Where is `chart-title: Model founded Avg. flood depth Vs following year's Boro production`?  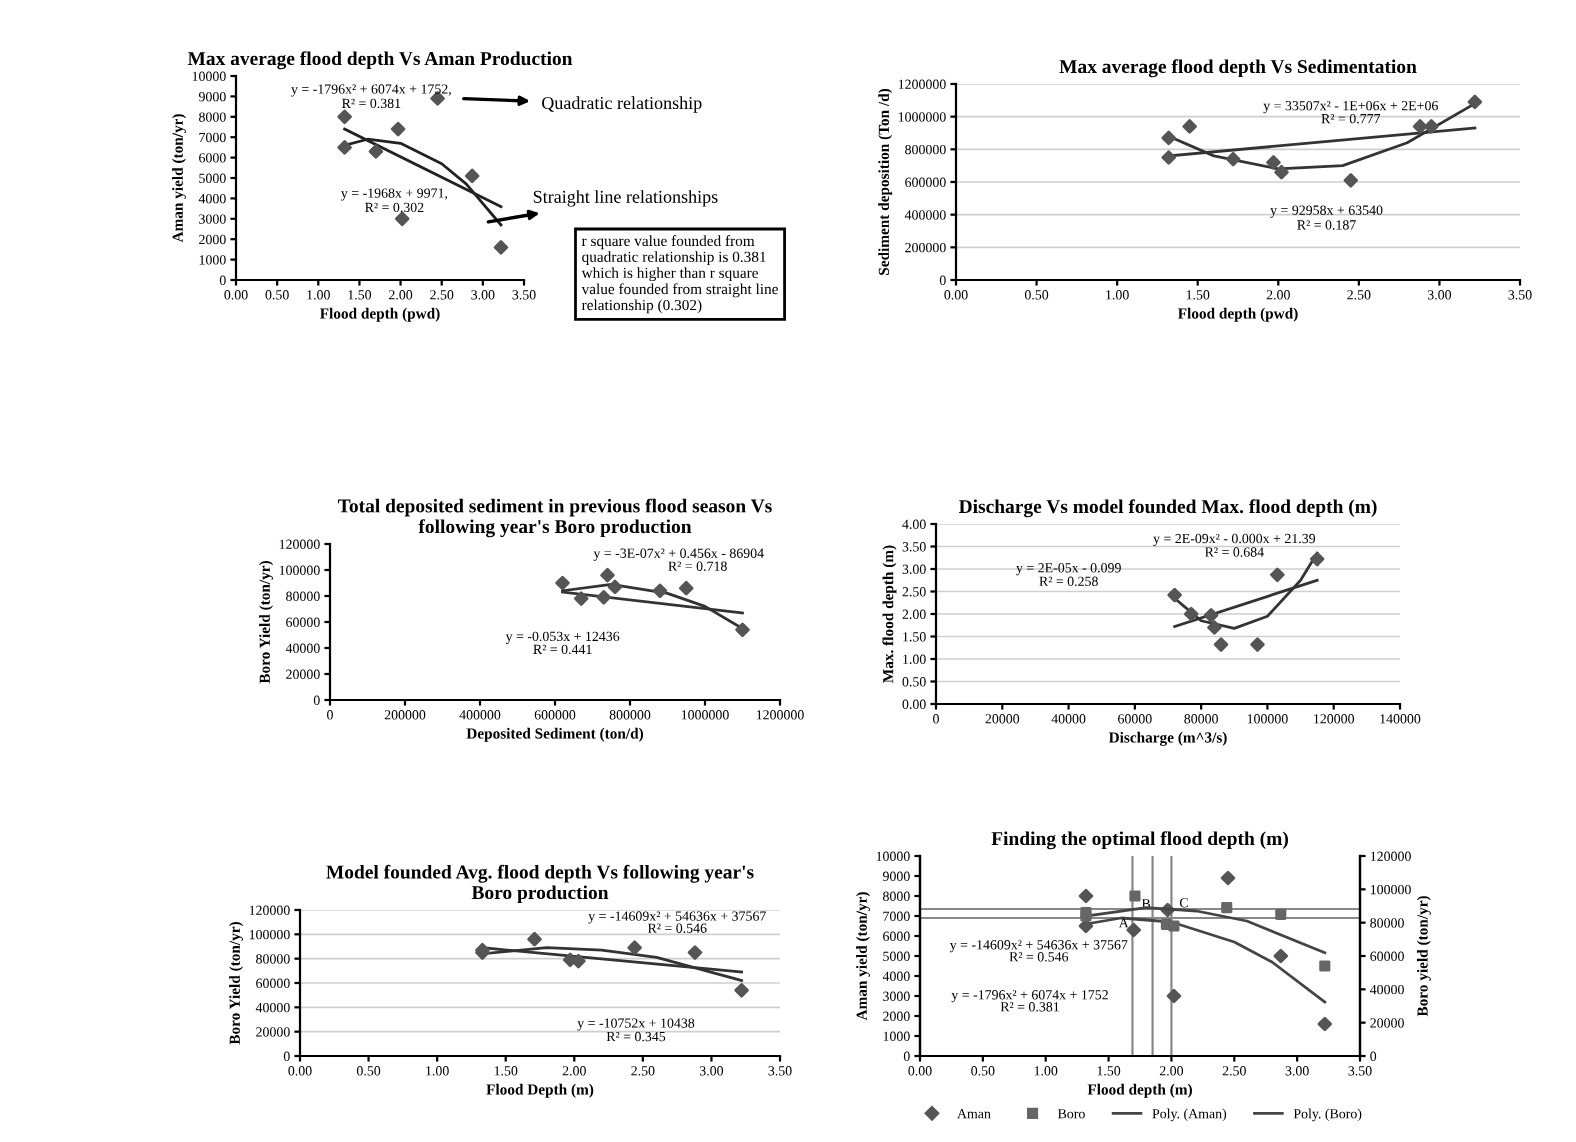 chart-title: Model founded Avg. flood depth Vs following year's Boro production is located at coordinates (540, 884).